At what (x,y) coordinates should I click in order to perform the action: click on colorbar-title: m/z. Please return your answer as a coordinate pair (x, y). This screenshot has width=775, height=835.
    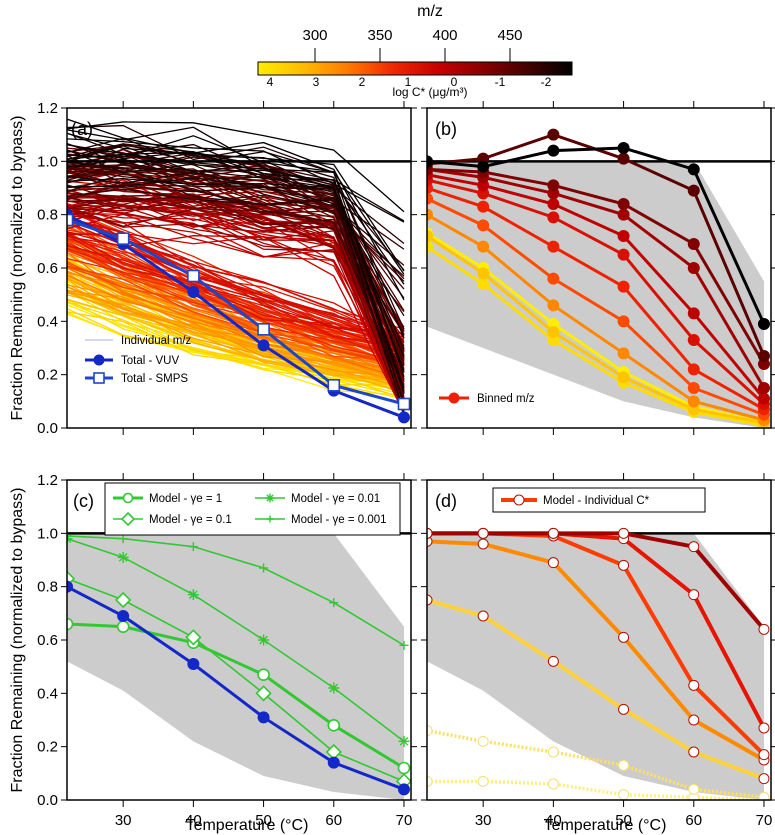
    Looking at the image, I should click on (430, 11).